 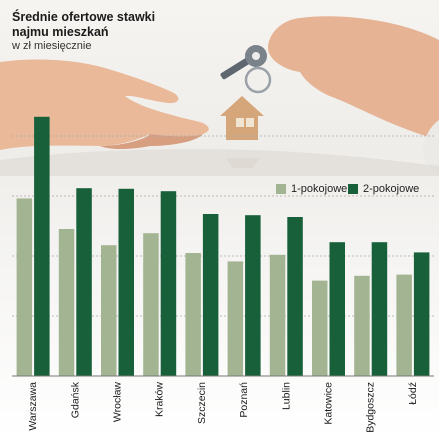 I want to click on legend-label-1: 1-pokojowe, so click(x=319, y=189).